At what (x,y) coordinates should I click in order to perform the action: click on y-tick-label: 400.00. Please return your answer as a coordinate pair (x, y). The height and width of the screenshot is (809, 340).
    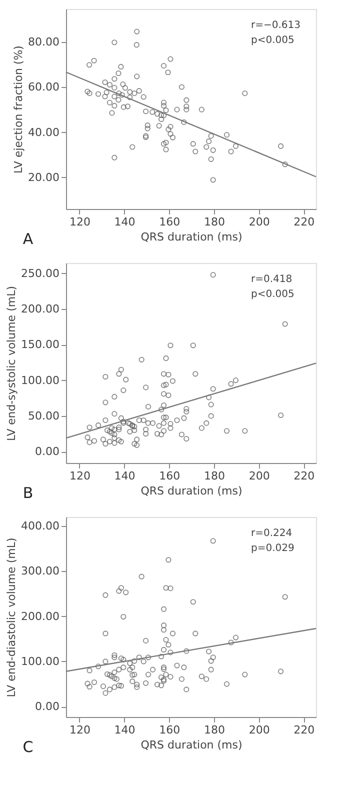
    Looking at the image, I should click on (40, 526).